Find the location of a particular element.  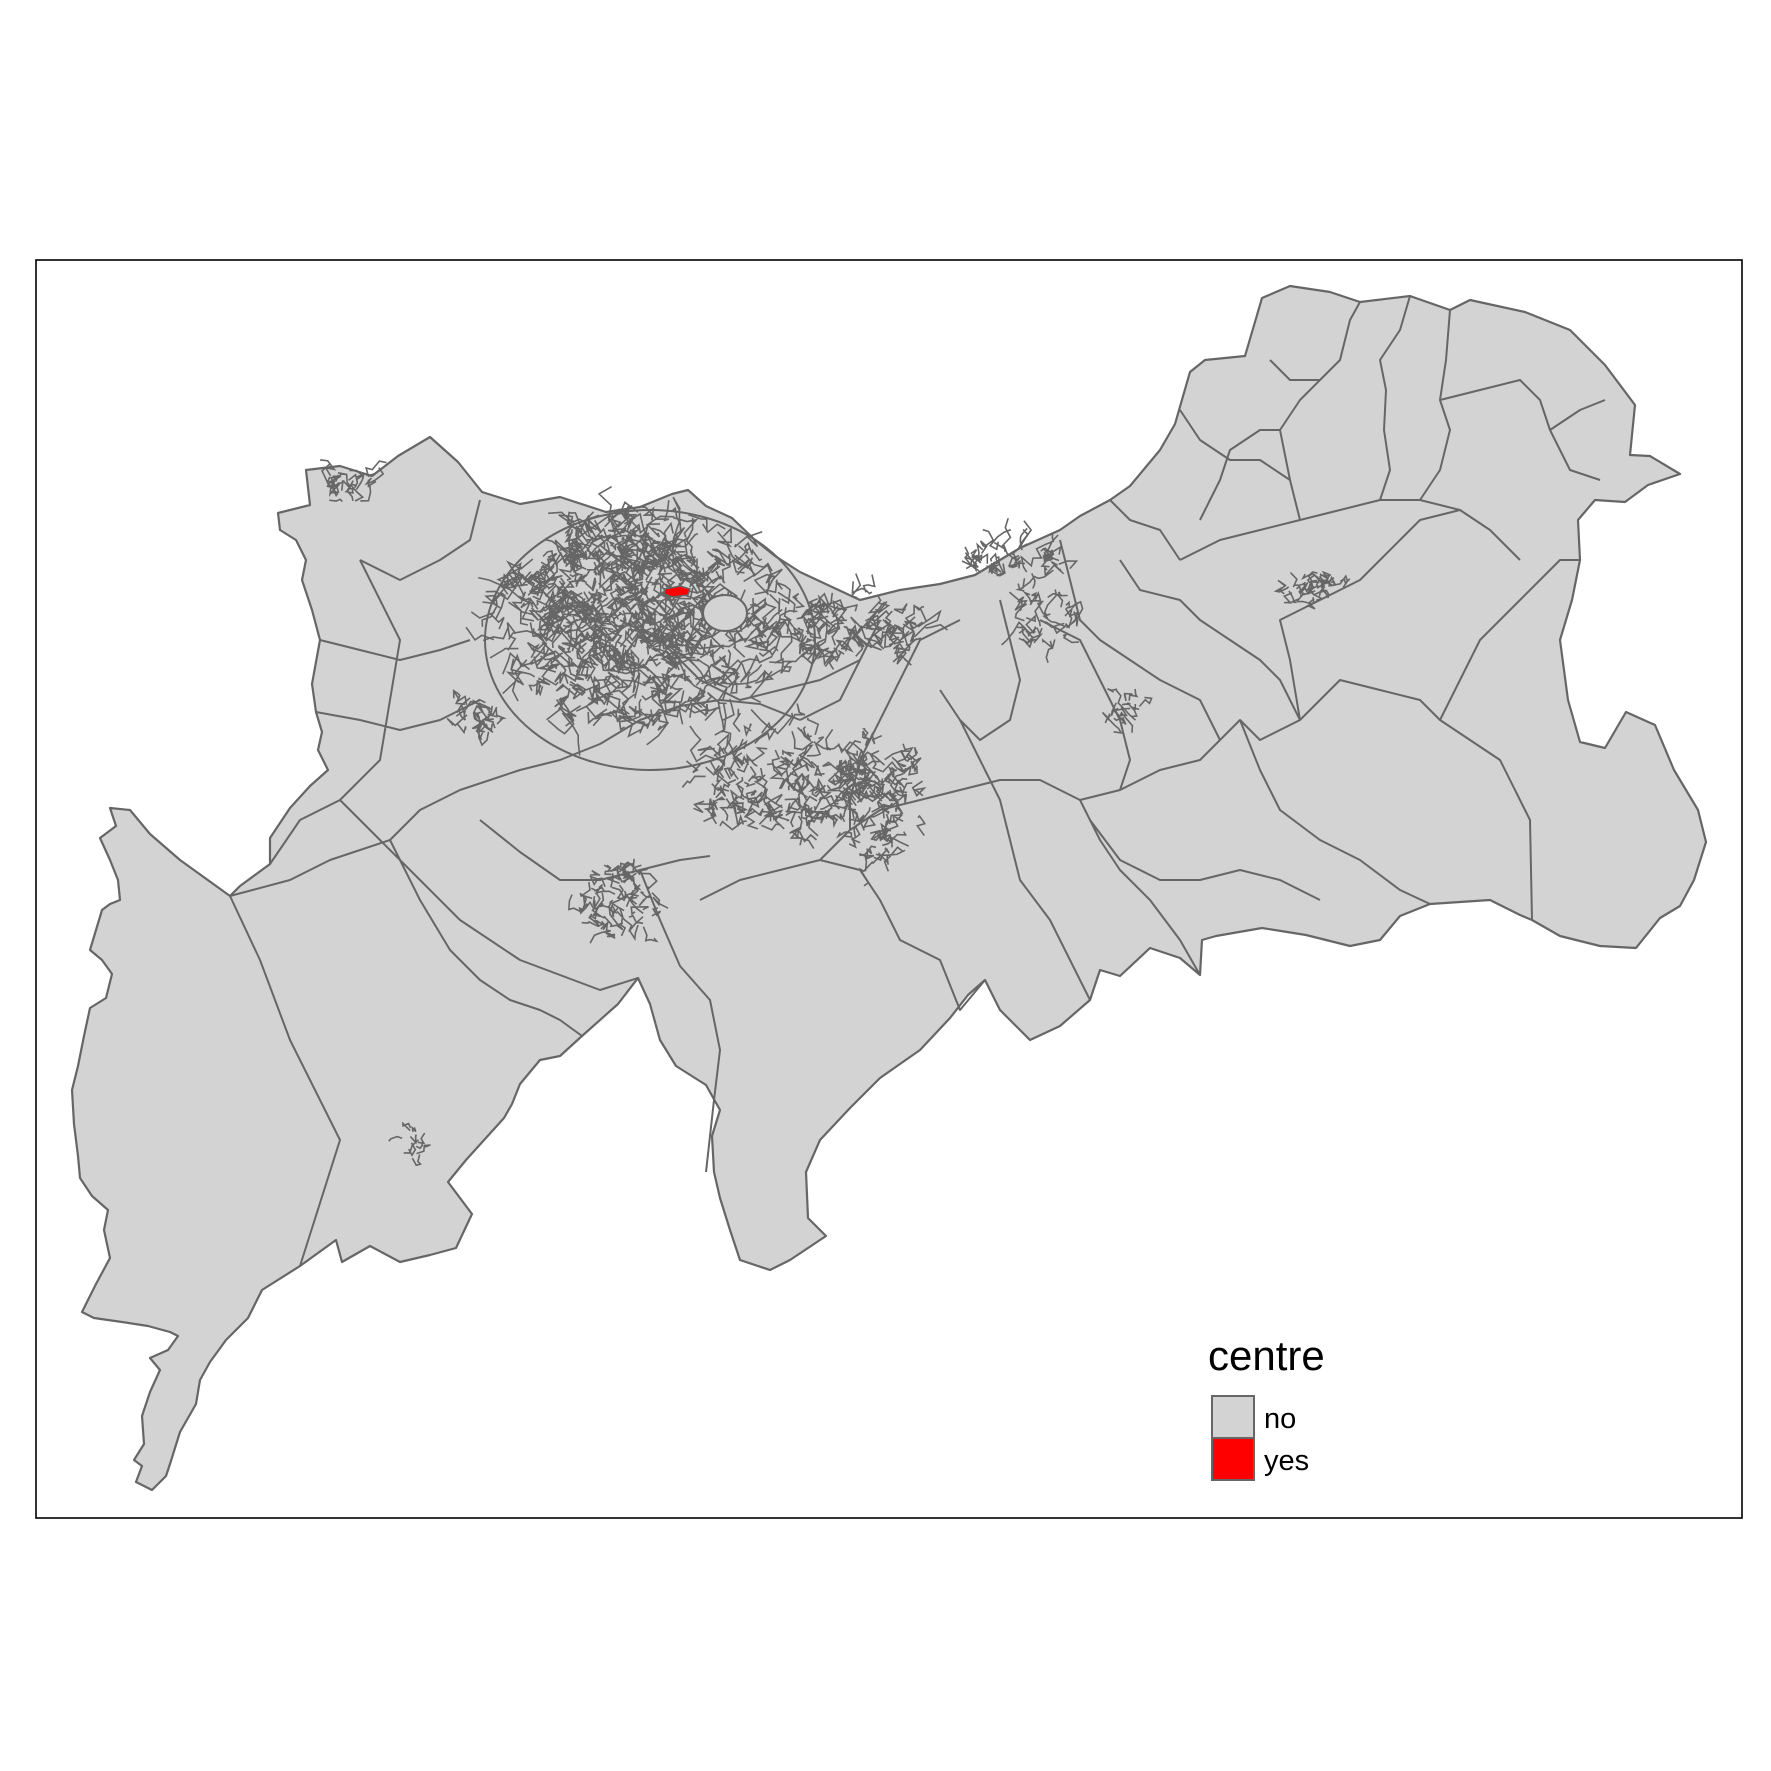

legend-label-no: no is located at coordinates (1280, 1419).